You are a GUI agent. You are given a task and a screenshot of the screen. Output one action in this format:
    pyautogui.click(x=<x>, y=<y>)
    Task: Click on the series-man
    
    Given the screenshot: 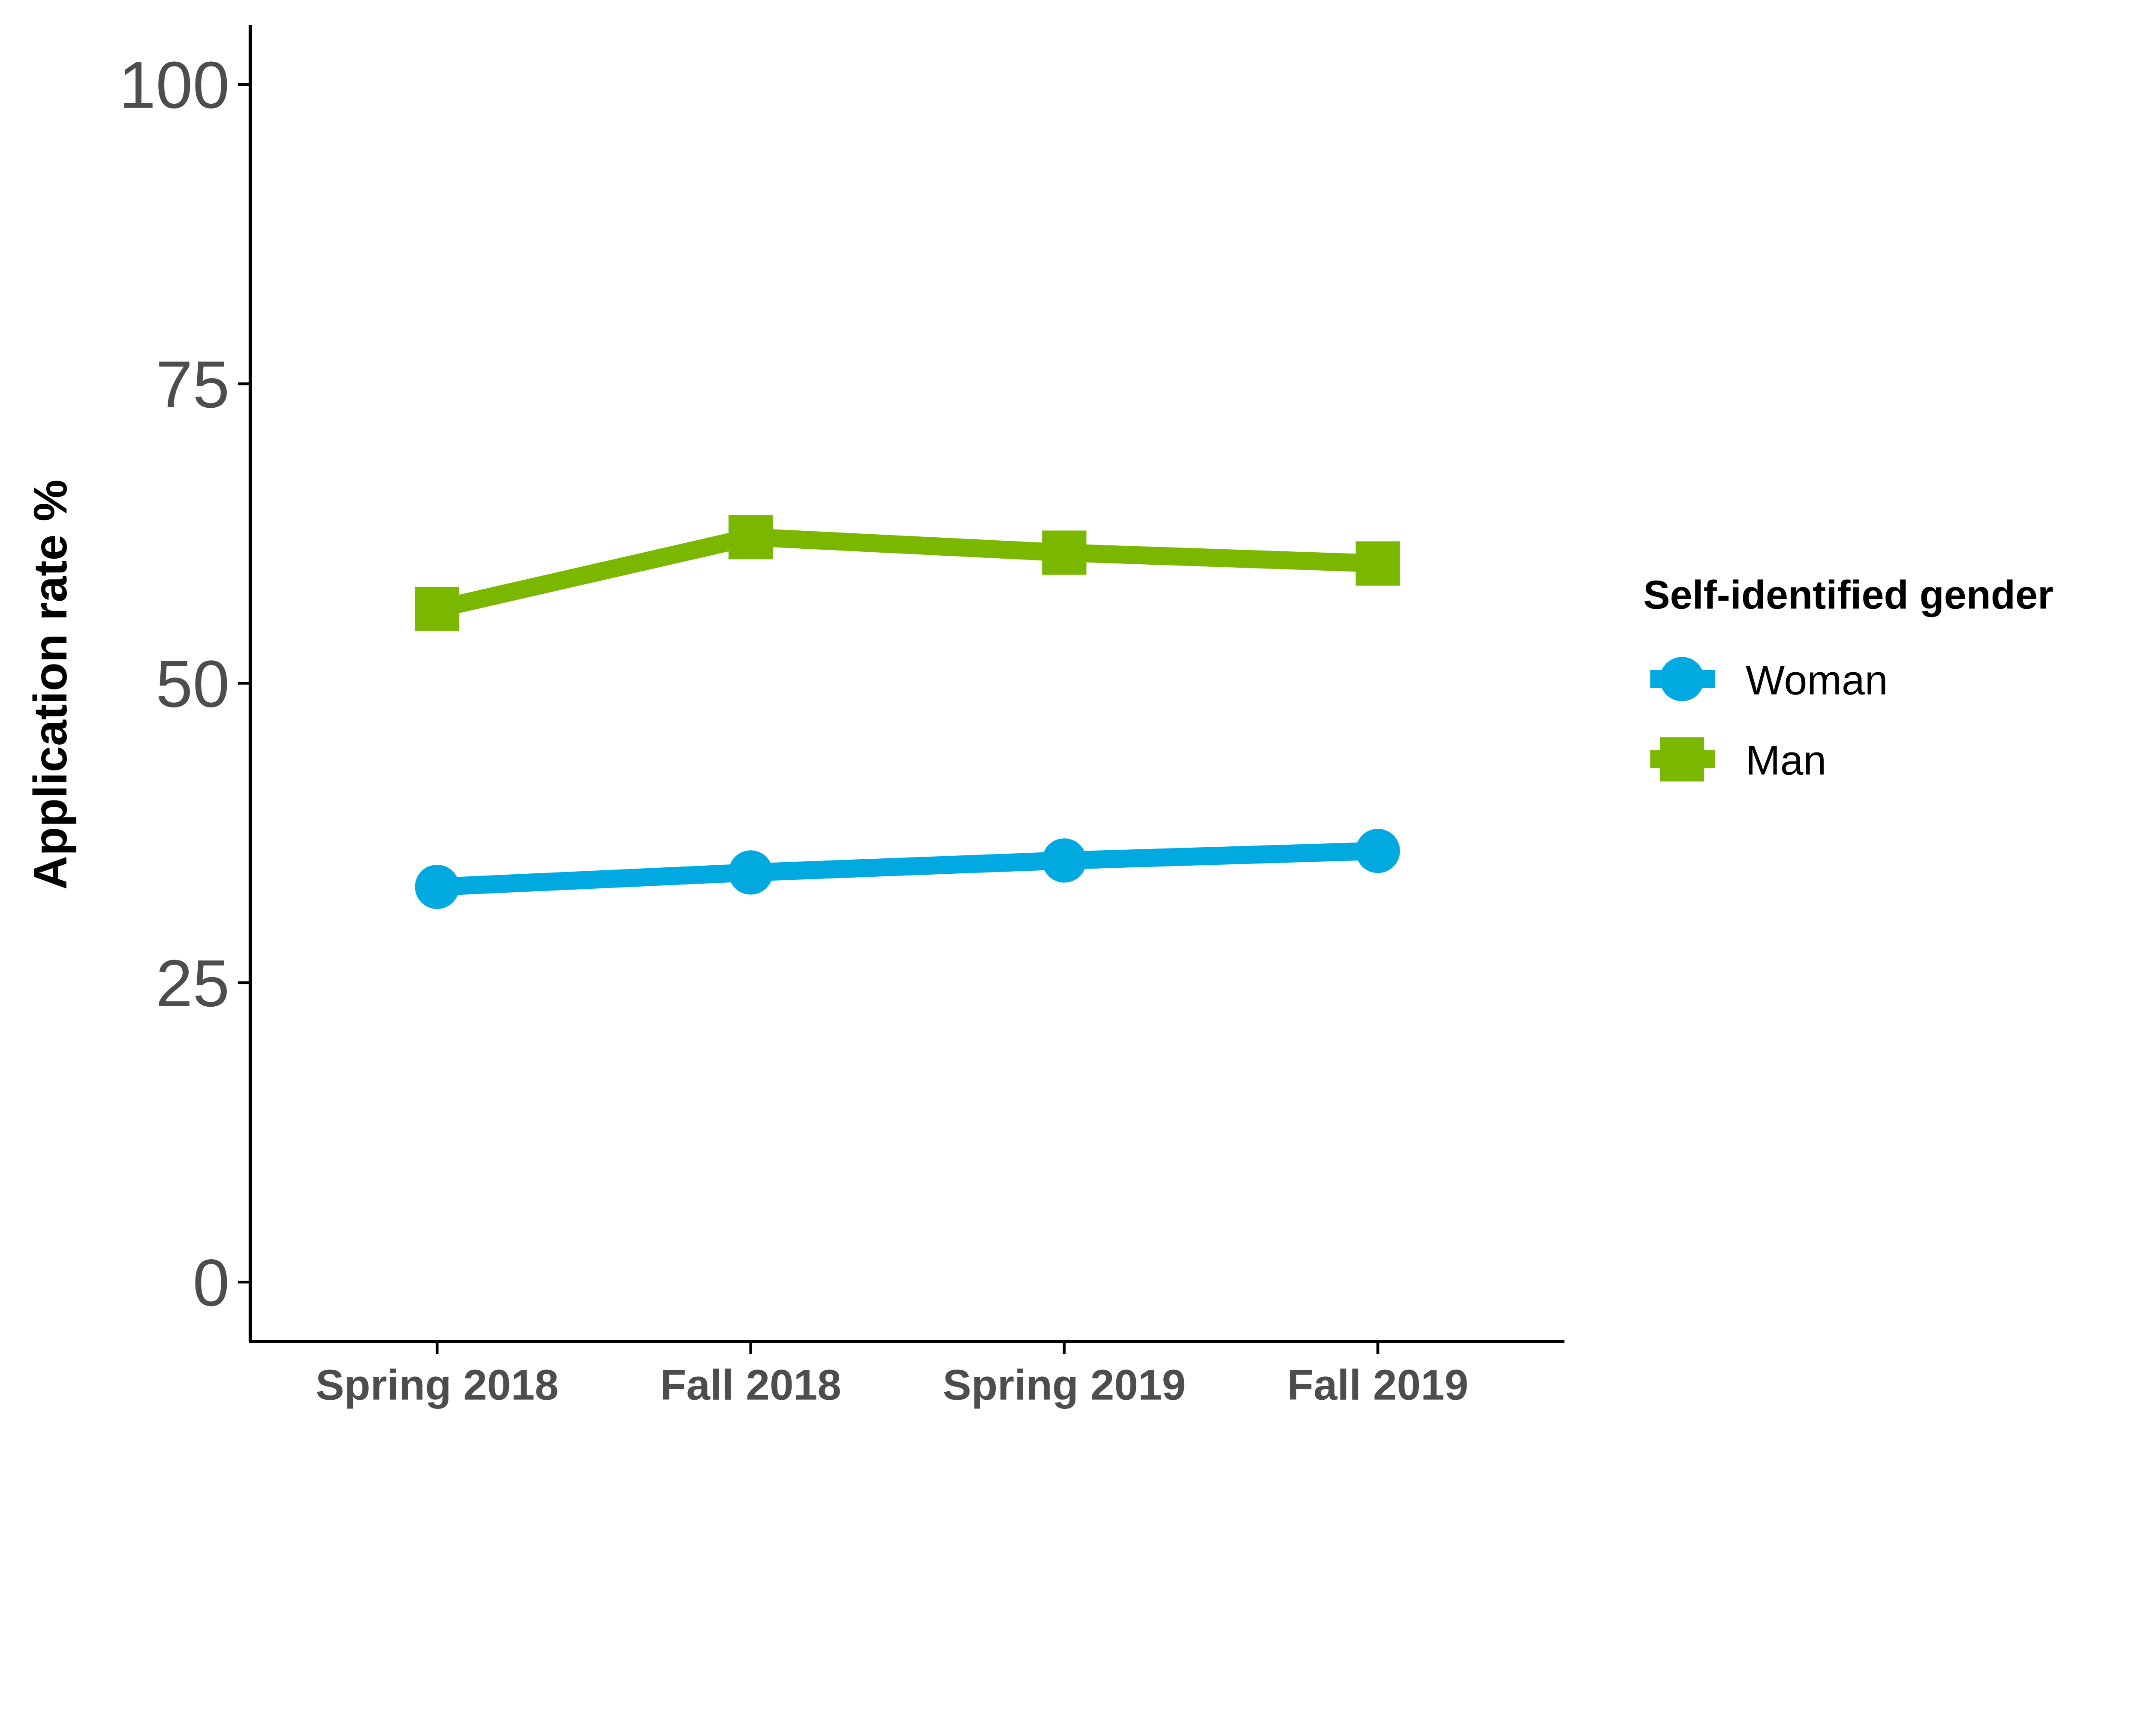 What is the action you would take?
    pyautogui.click(x=907, y=573)
    